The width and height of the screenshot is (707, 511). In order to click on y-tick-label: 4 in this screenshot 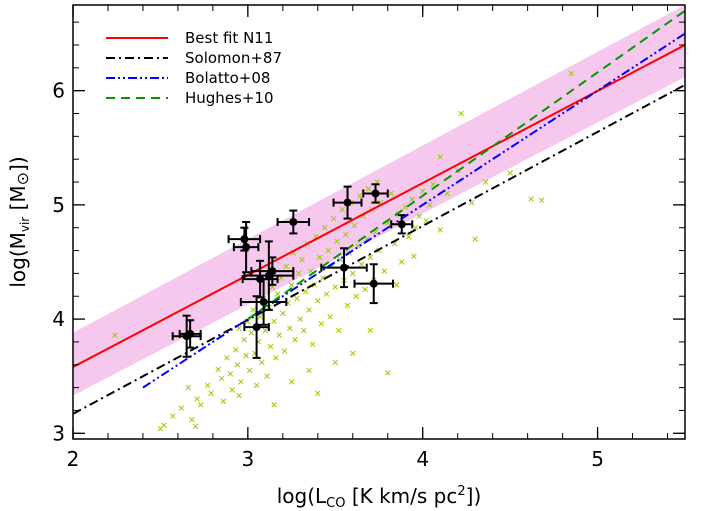, I will do `click(58, 319)`.